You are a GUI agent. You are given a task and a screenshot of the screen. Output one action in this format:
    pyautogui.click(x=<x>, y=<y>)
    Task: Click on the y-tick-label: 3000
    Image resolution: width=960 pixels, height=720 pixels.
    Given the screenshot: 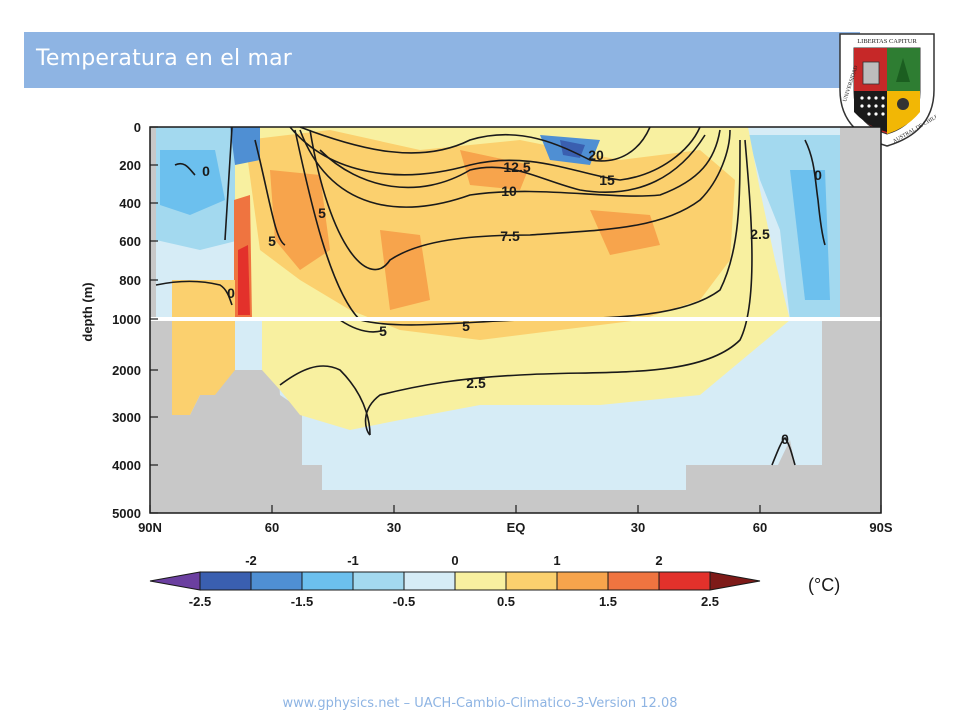 What is the action you would take?
    pyautogui.click(x=126, y=417)
    